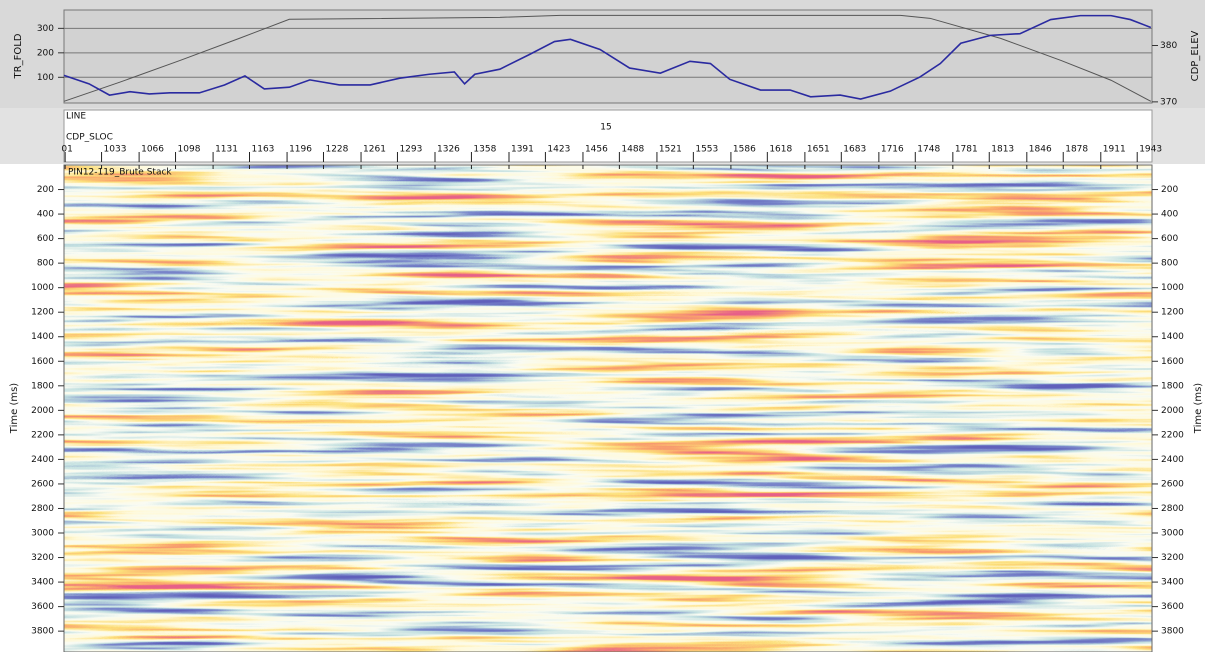  Describe the element at coordinates (744, 150) in the screenshot. I see `x-tick-label: 1586` at that location.